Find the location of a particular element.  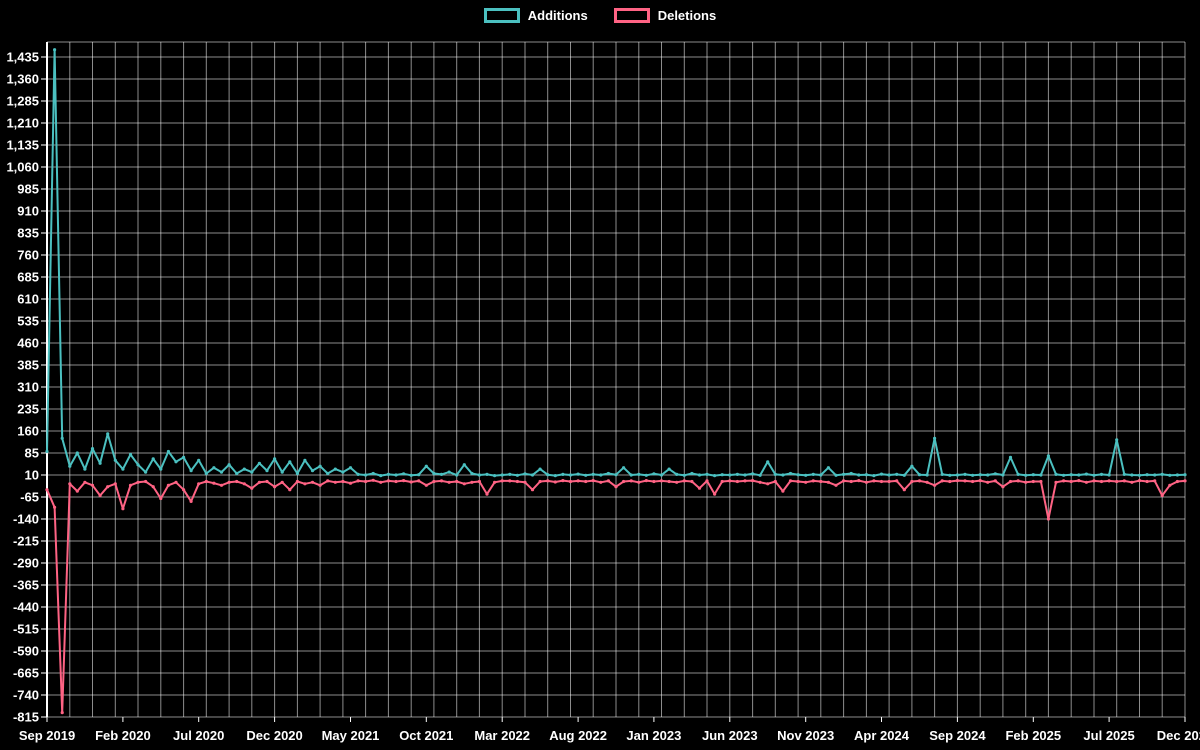

x-tick-label: Oct 2021 is located at coordinates (426, 735).